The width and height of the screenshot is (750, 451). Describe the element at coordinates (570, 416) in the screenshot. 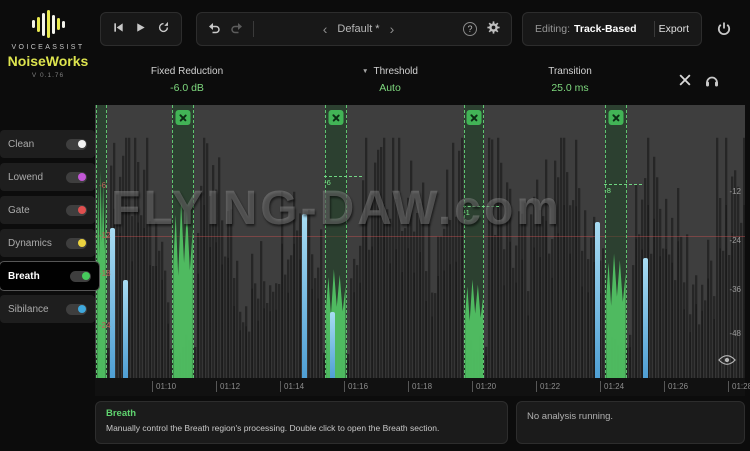

I see `analysis-status: No analysis running.` at that location.